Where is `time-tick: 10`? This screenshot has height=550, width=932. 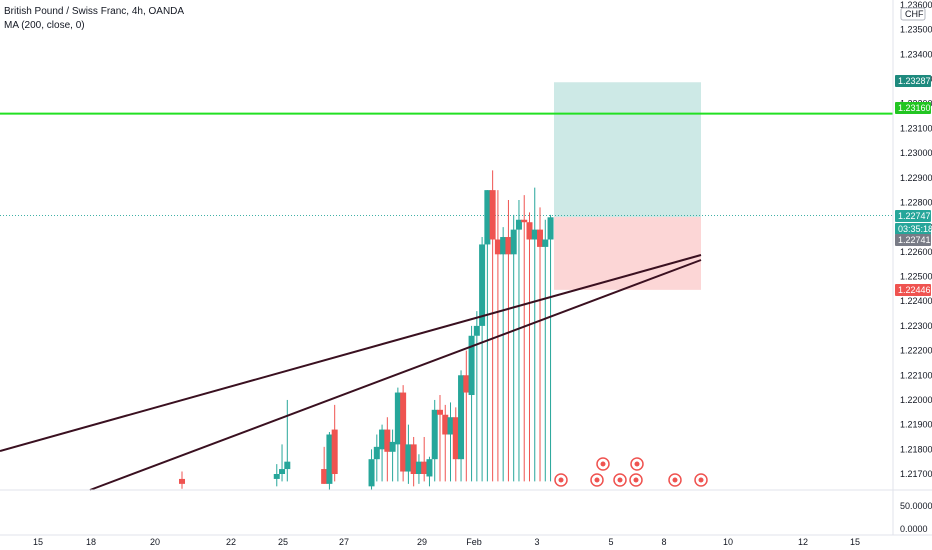 time-tick: 10 is located at coordinates (728, 542).